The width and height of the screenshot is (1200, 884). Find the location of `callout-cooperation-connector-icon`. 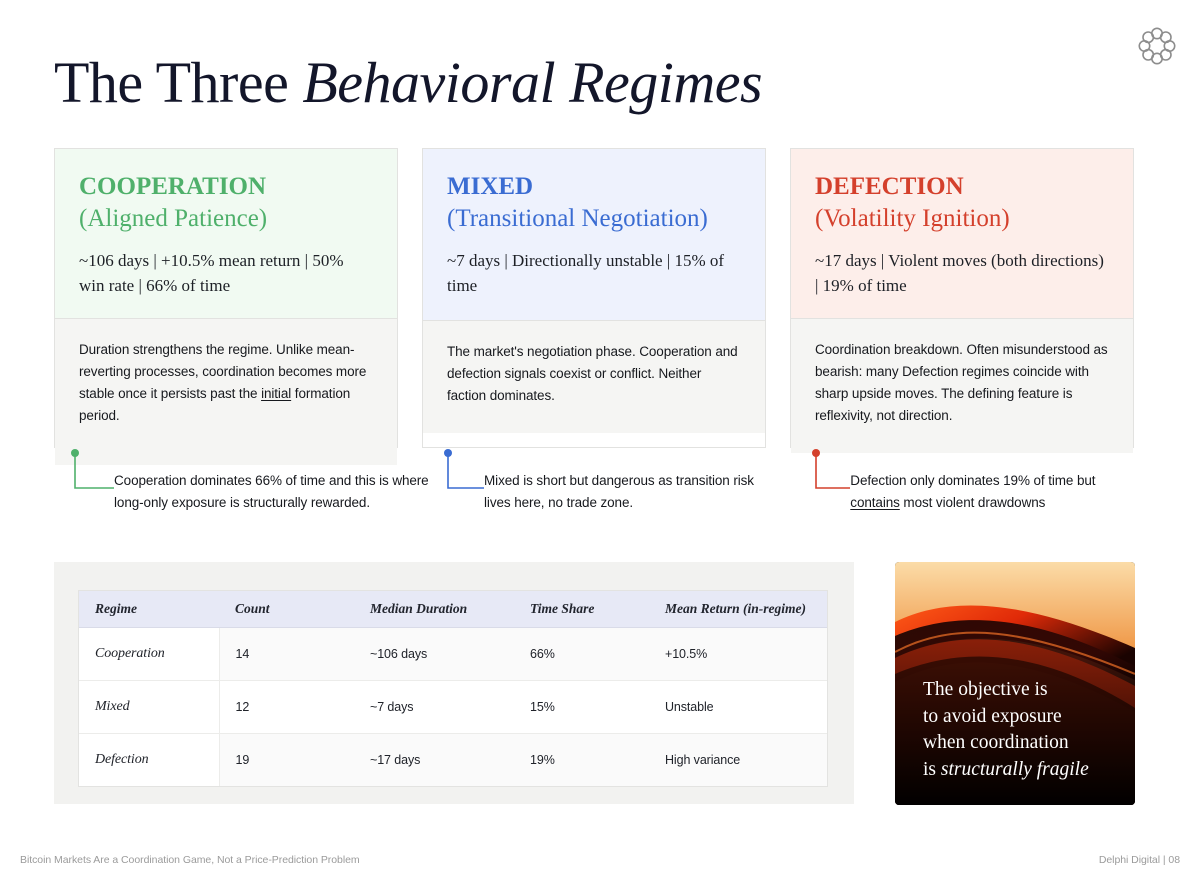

callout-cooperation-connector-icon is located at coordinates (93, 469).